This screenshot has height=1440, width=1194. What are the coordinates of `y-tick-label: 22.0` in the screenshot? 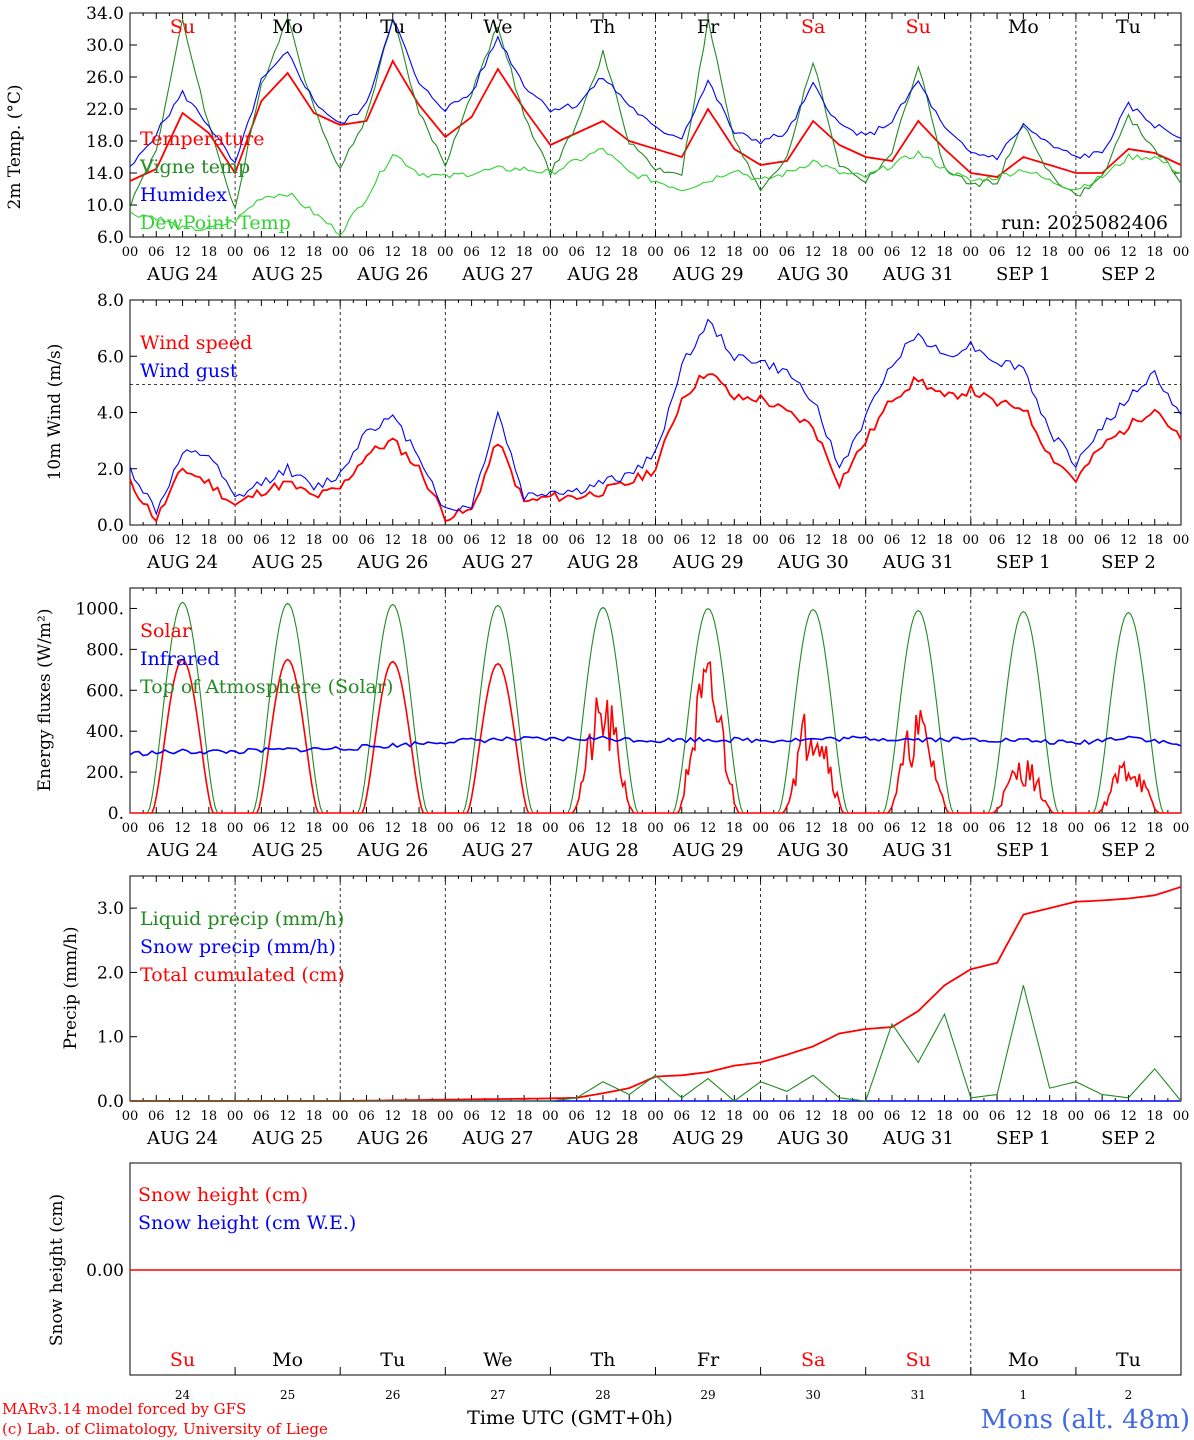 It's located at (105, 110).